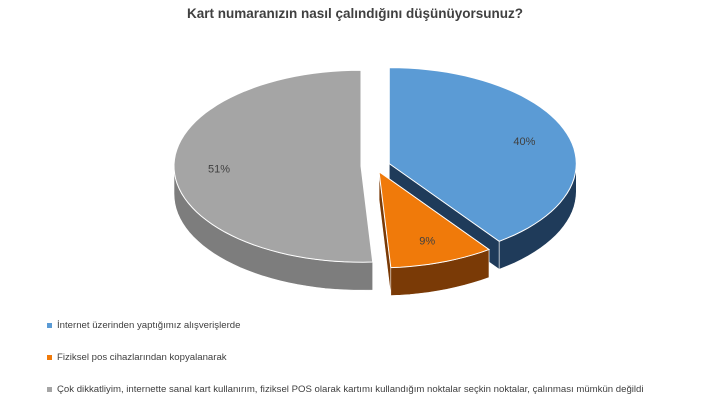 The width and height of the screenshot is (710, 414). Describe the element at coordinates (374, 357) in the screenshot. I see `legend-item-1: Fiziksel pos cihazlarından kopyalanarak` at that location.